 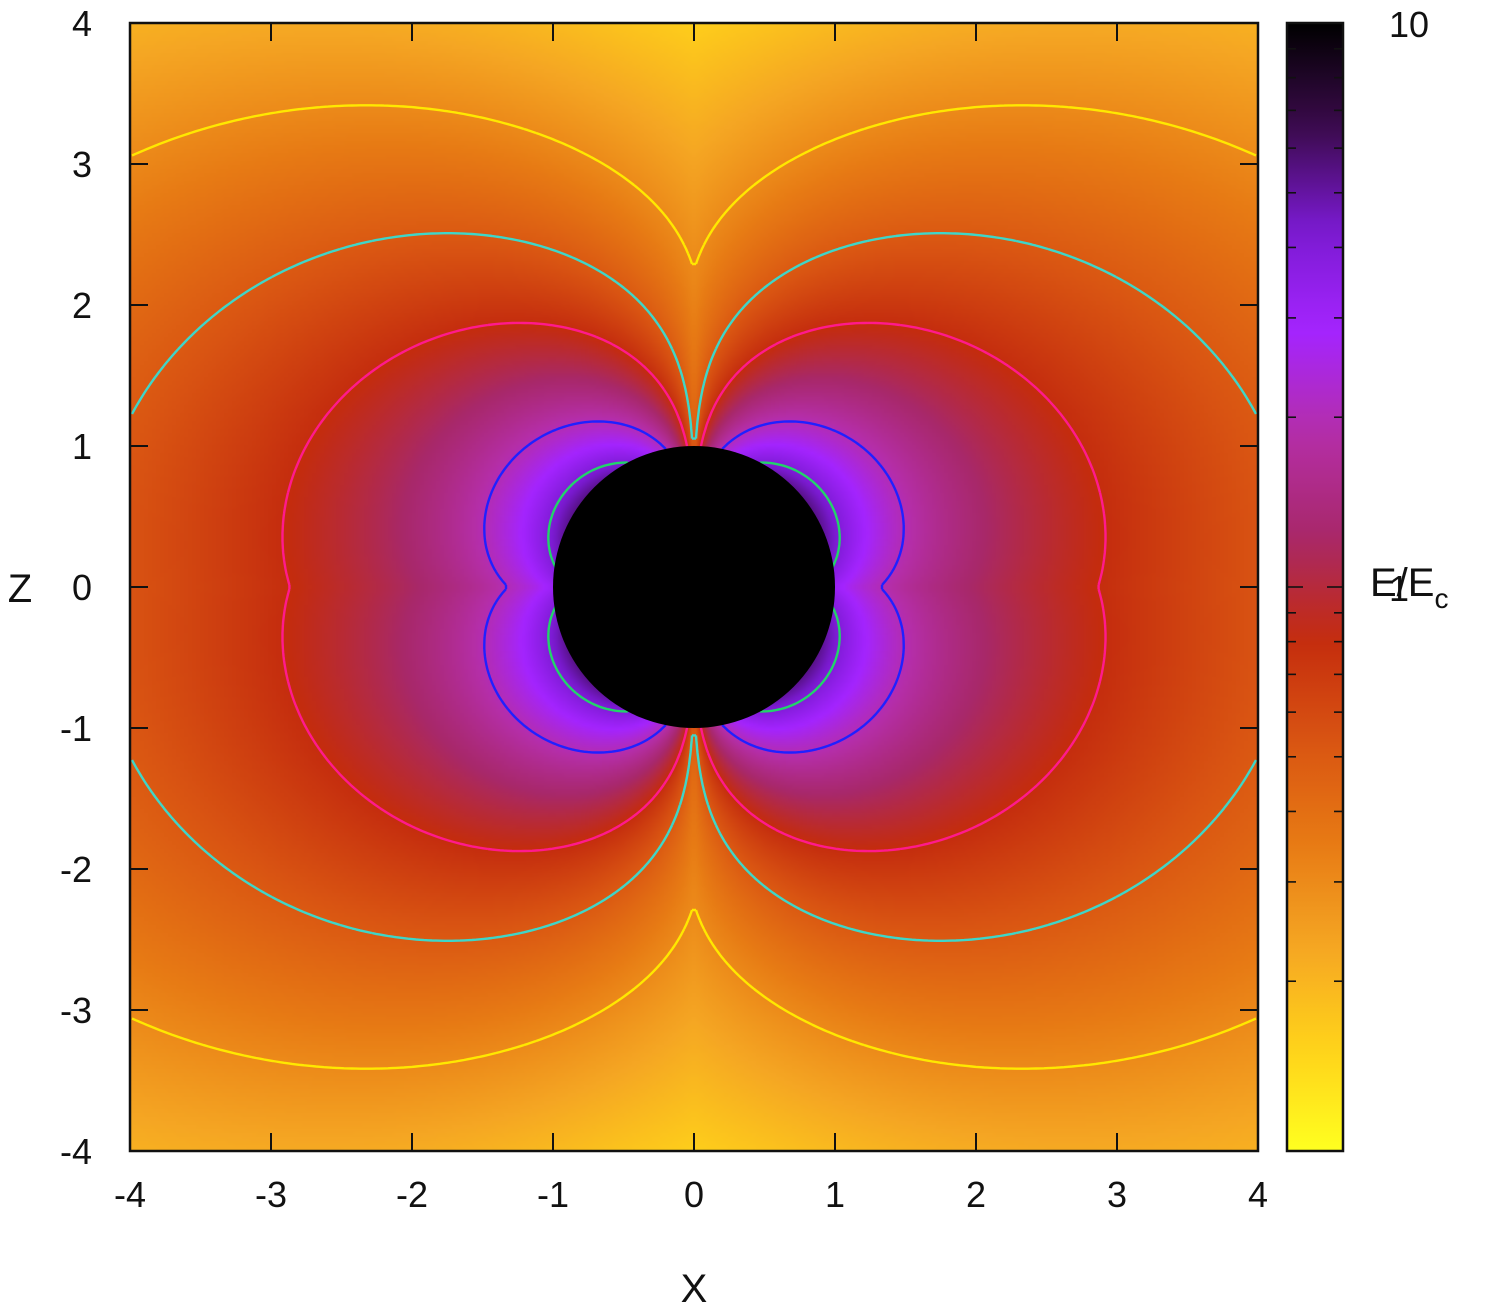 I want to click on colorbar-title: E/Ec, so click(x=1409, y=587).